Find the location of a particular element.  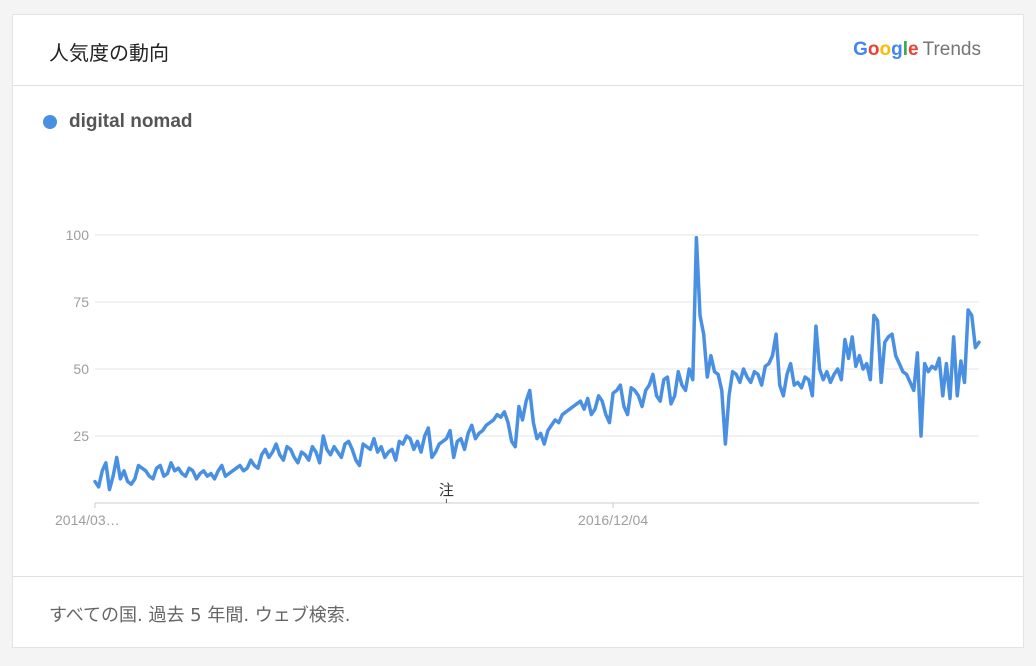

x-tick-label: 2016/12/04 is located at coordinates (613, 520).